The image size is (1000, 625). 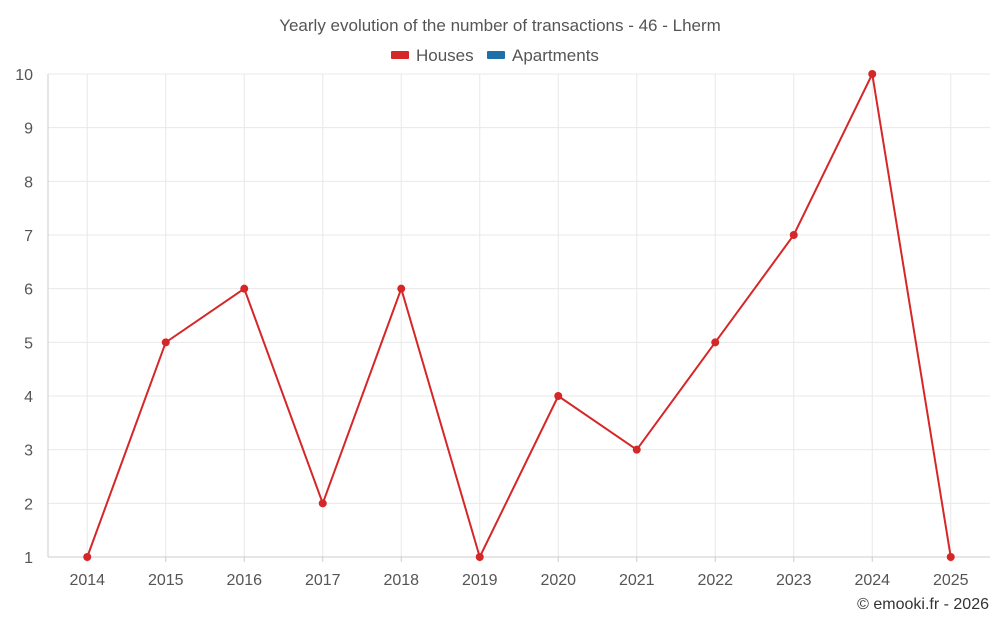 What do you see at coordinates (166, 580) in the screenshot?
I see `x-tick-label: 2015` at bounding box center [166, 580].